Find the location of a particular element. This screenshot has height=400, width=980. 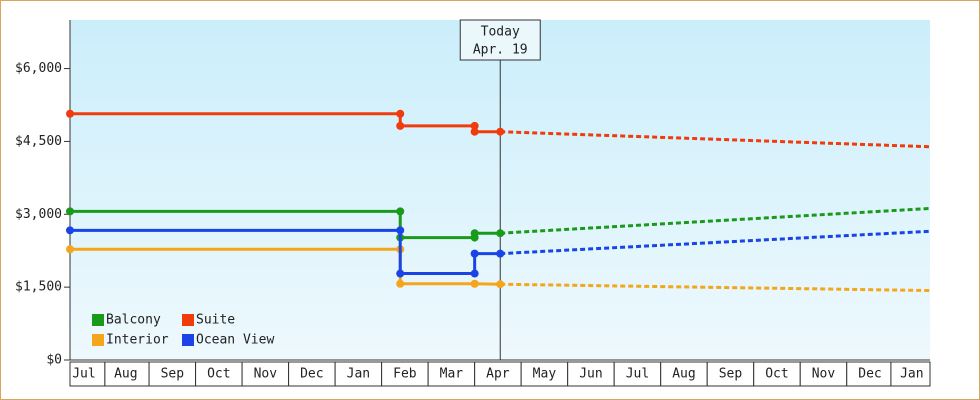

y-tick-label: $4,500 is located at coordinates (38, 141).